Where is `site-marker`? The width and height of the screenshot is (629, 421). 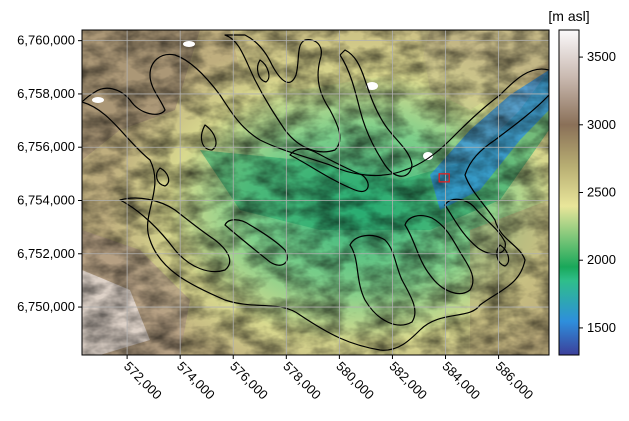 site-marker is located at coordinates (444, 178).